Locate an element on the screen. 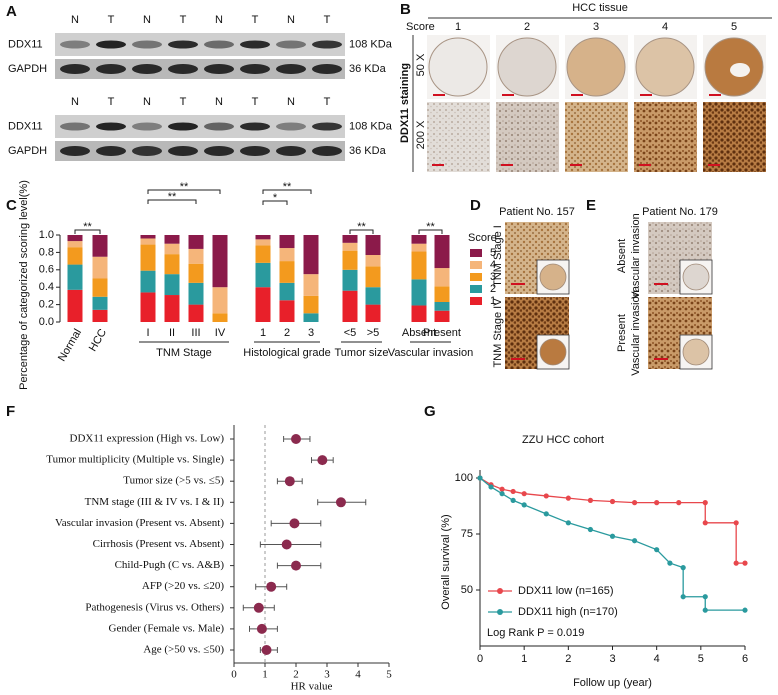  x-tick-label: 4 is located at coordinates (358, 675).